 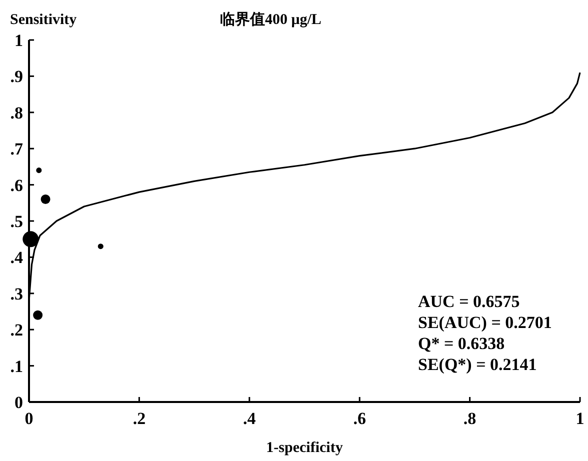 I want to click on y-tick-label: .9, so click(x=16, y=76).